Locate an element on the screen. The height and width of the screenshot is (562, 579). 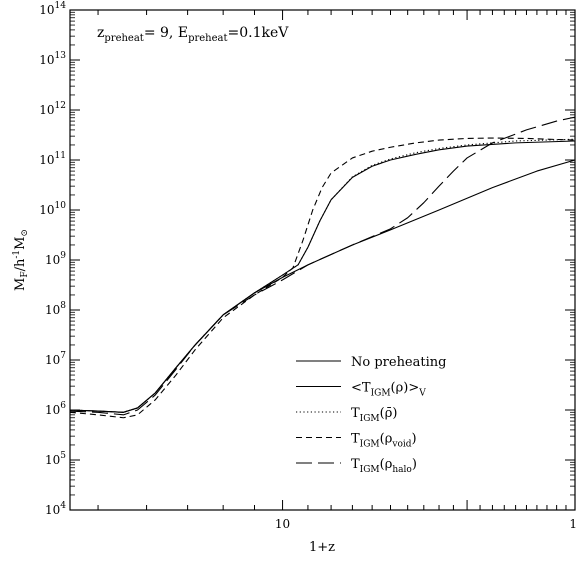
legend-label-mean_t: <TIGM(ρ)>V is located at coordinates (388, 390).